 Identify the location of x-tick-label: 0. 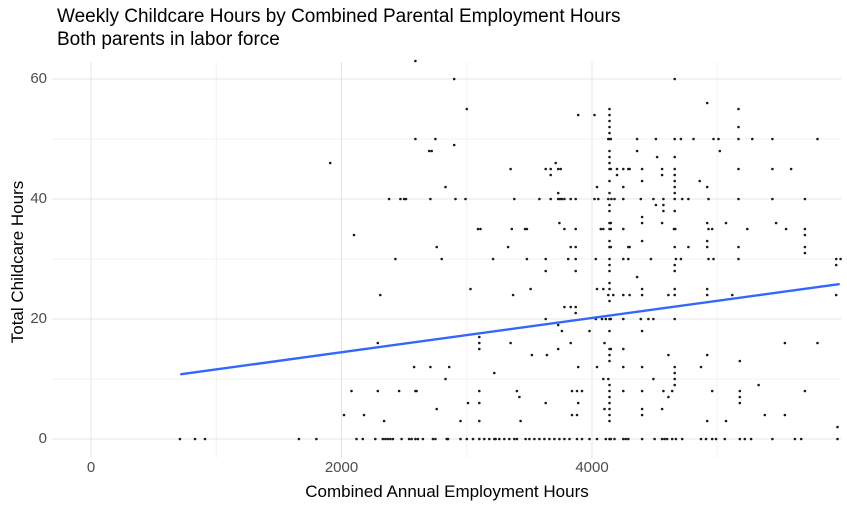
(91, 467).